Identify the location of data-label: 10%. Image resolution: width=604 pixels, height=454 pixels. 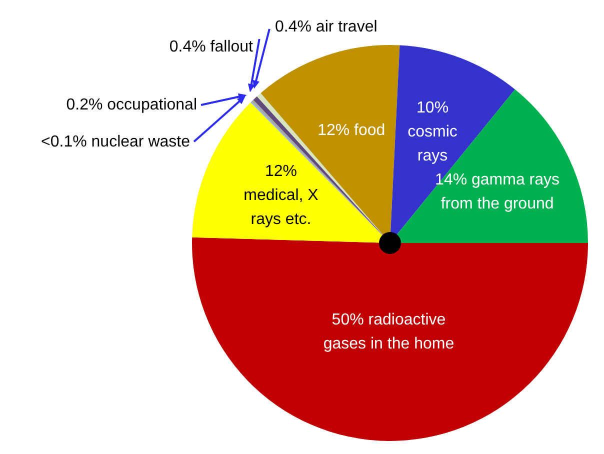
(432, 107).